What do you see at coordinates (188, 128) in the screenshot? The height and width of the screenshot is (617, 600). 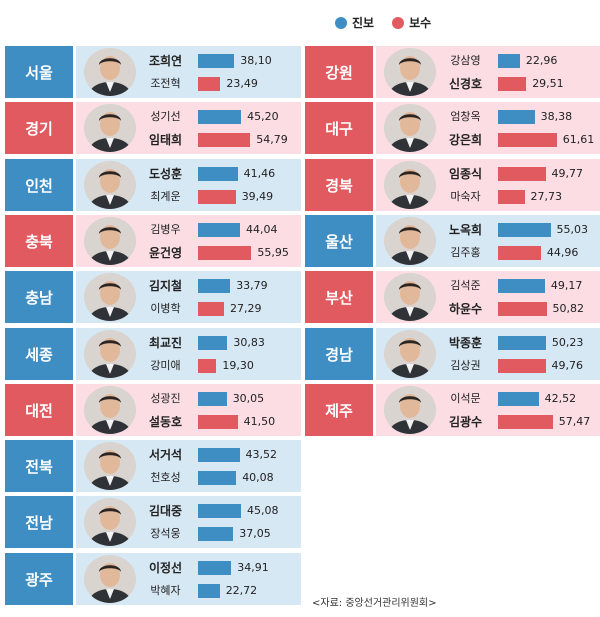 I see `candidate-panel: 성기선 45,20 임태희 54,79` at bounding box center [188, 128].